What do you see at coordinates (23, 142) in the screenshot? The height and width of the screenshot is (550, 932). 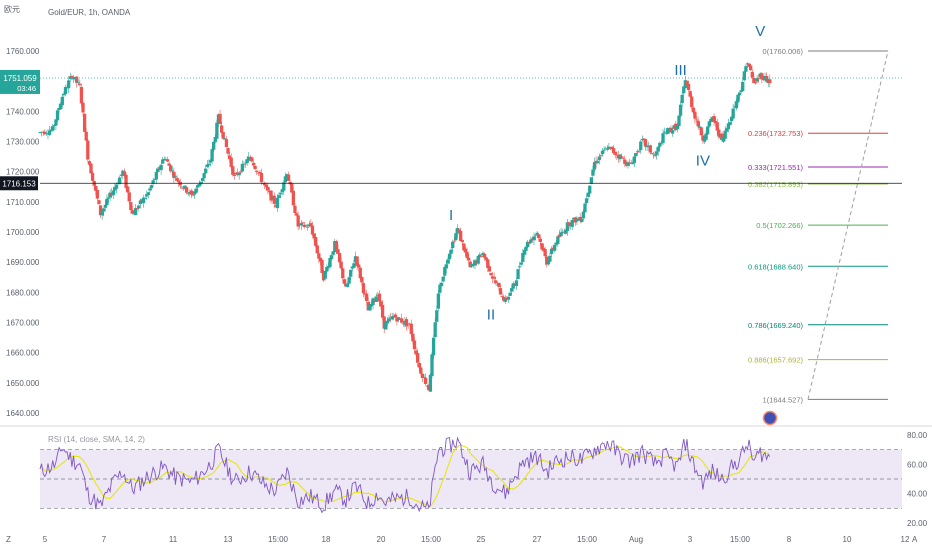 I see `price-axis-tick: 1730.000` at bounding box center [23, 142].